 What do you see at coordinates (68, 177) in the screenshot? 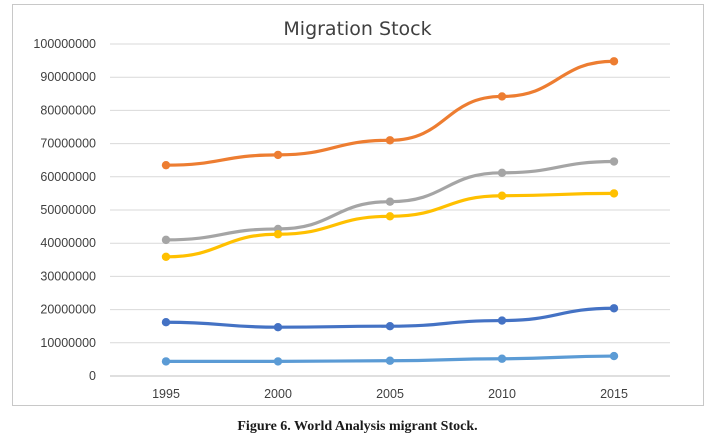
I see `y-tick-label: 60000000` at bounding box center [68, 177].